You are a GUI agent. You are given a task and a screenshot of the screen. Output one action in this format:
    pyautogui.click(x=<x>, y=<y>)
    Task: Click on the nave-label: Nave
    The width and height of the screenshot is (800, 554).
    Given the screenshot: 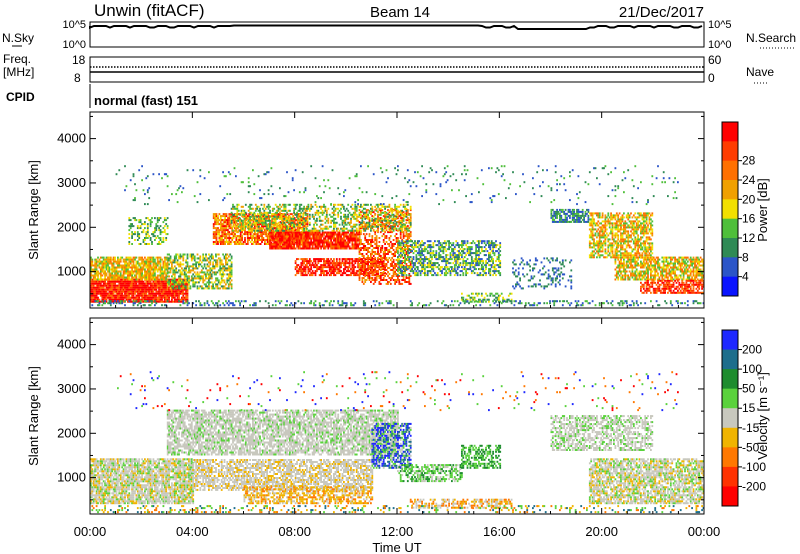 What is the action you would take?
    pyautogui.click(x=760, y=72)
    